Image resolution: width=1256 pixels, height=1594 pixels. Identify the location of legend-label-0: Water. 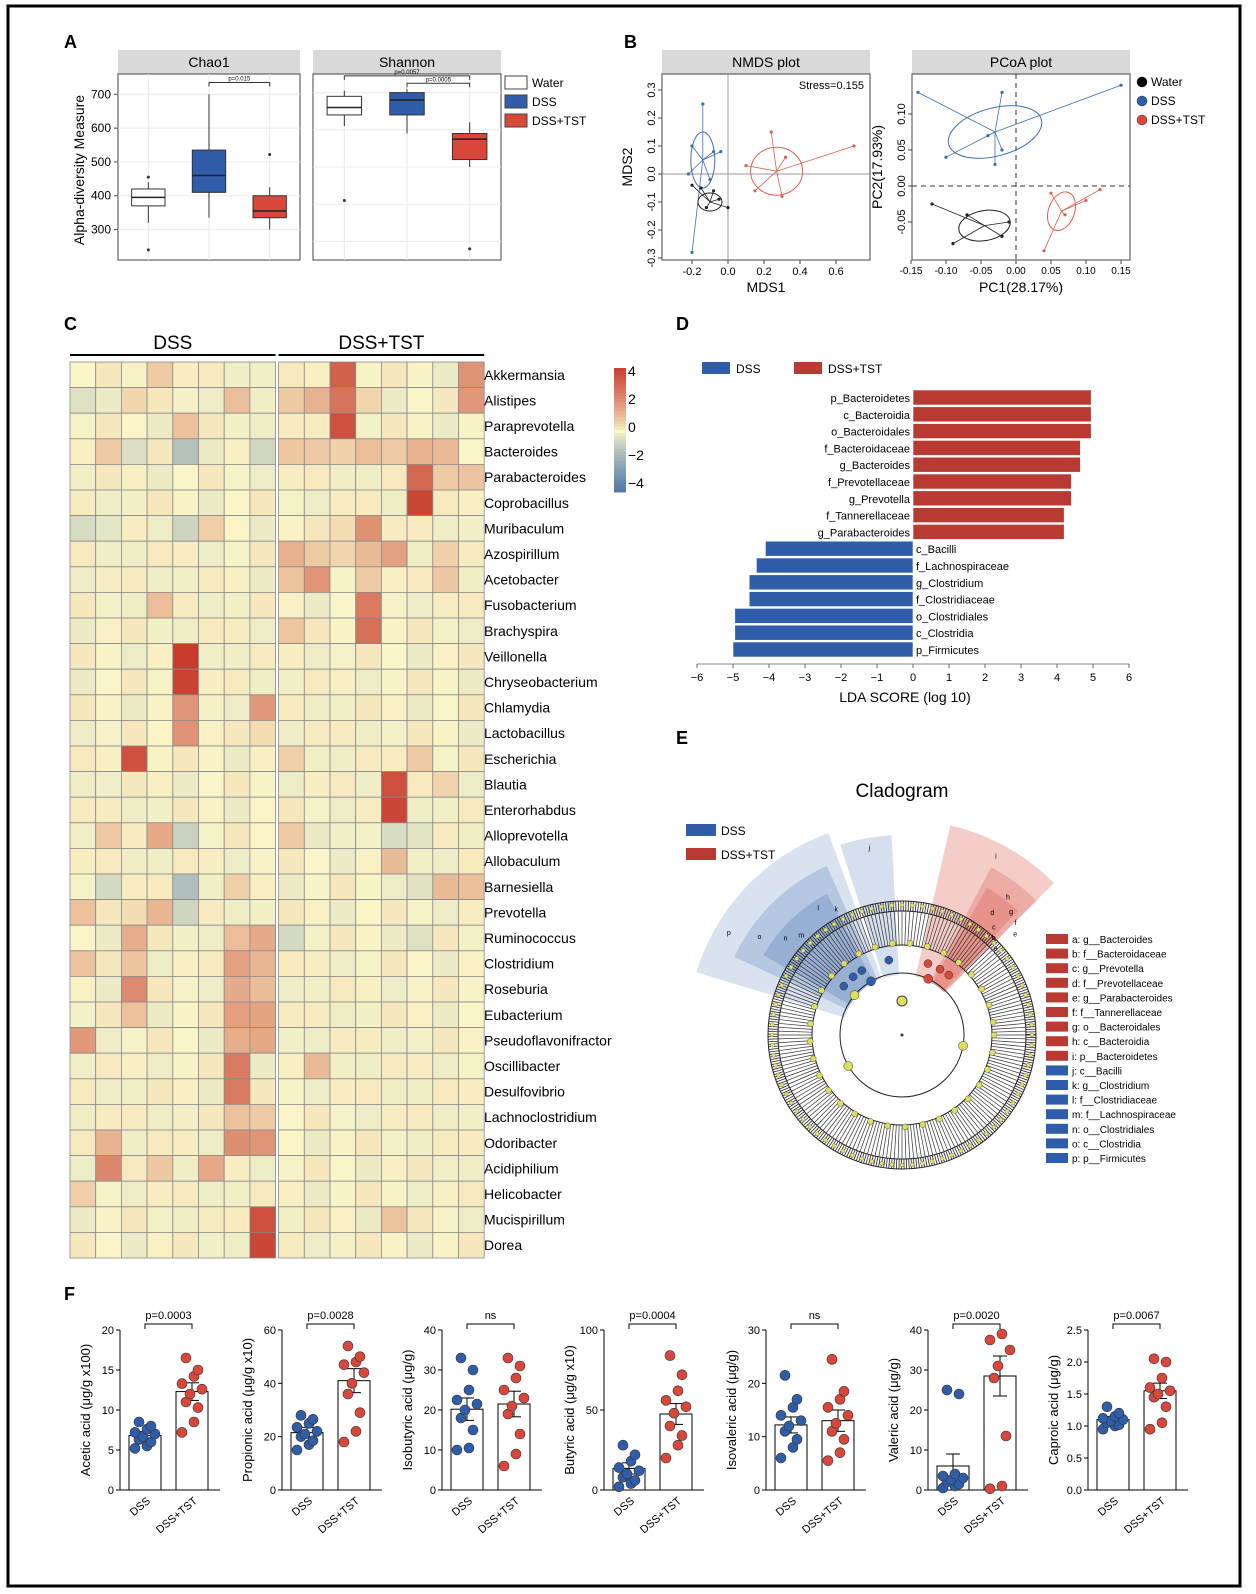
(548, 83).